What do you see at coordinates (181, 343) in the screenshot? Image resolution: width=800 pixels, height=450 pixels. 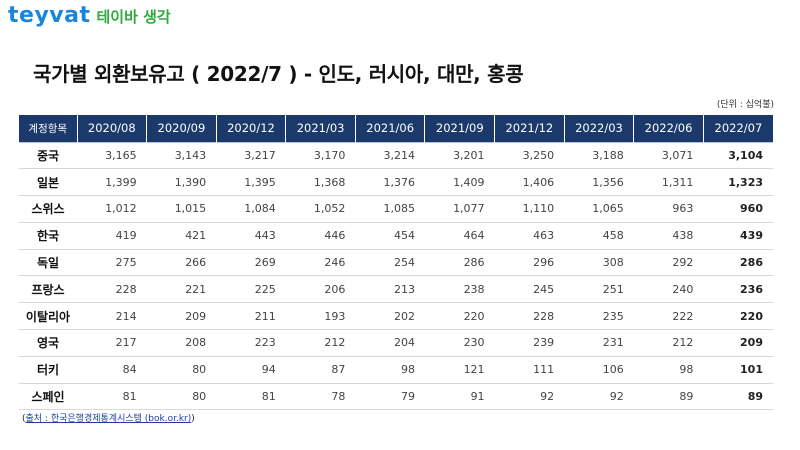 I see `value-cell: 208` at bounding box center [181, 343].